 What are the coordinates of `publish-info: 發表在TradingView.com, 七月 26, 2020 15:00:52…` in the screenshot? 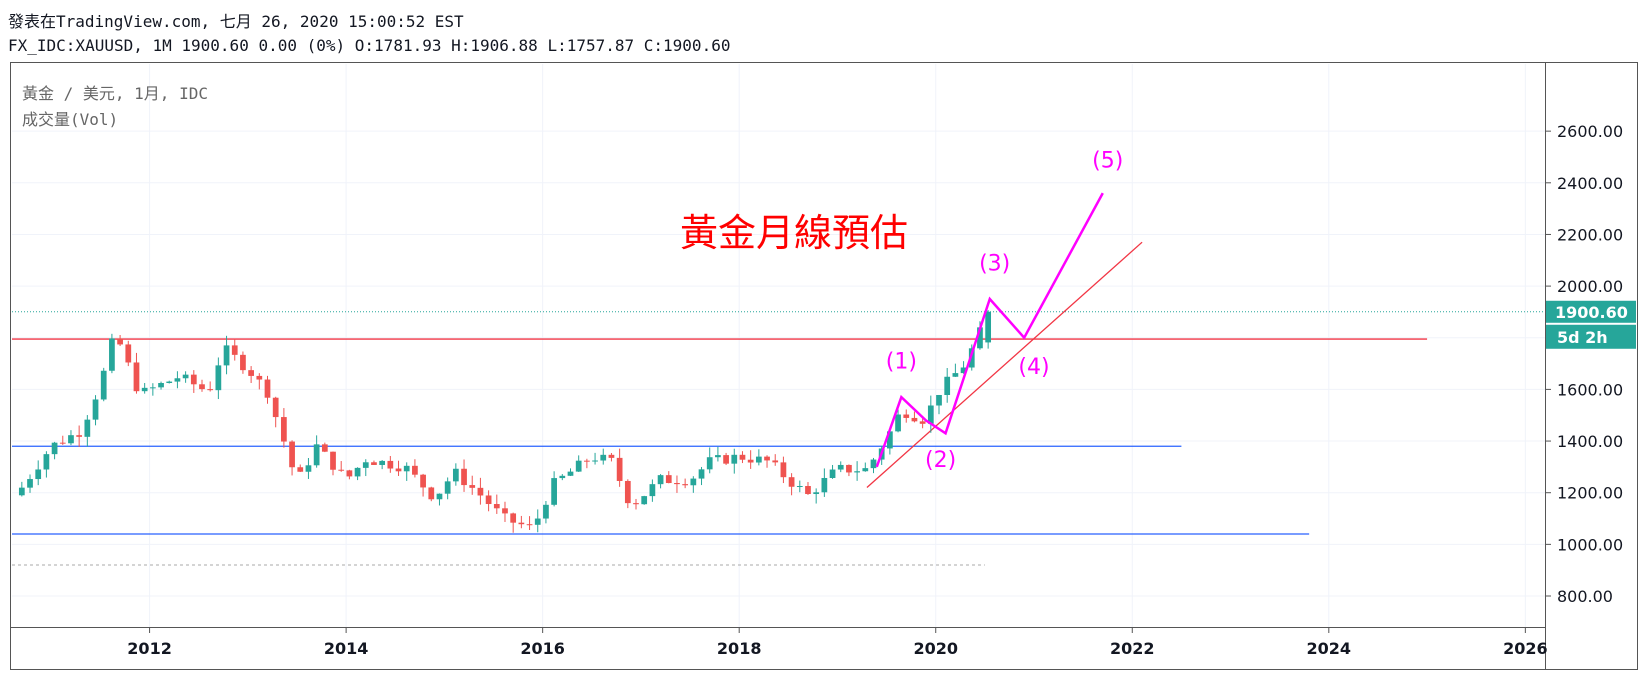 It's located at (236, 21).